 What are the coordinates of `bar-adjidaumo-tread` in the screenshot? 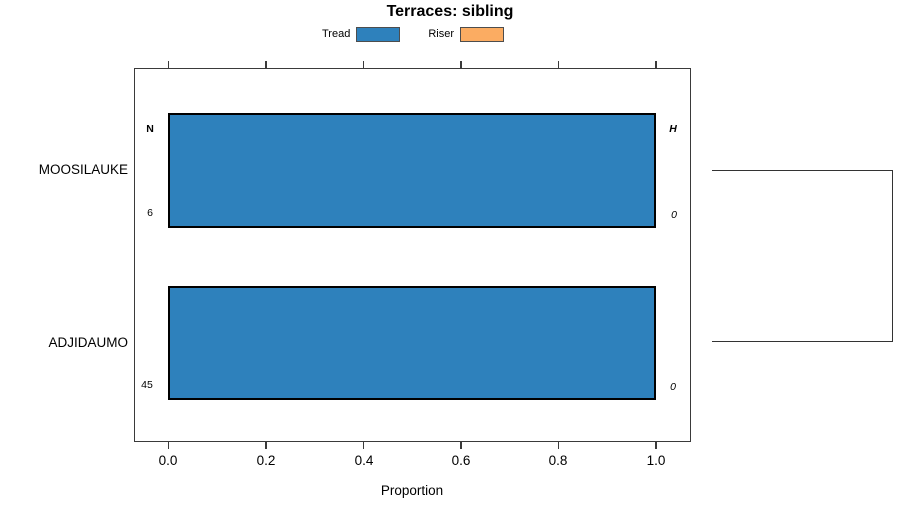 It's located at (412, 343).